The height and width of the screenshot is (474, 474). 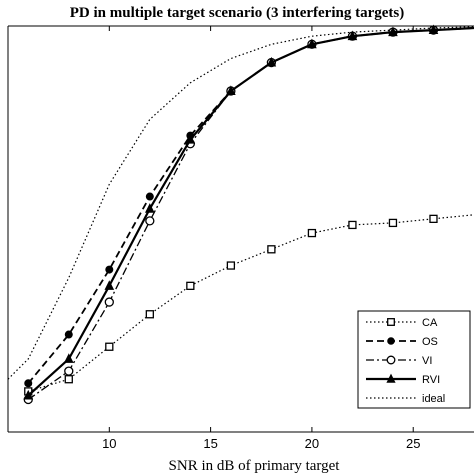 I want to click on legend-label: OS, so click(x=430, y=342).